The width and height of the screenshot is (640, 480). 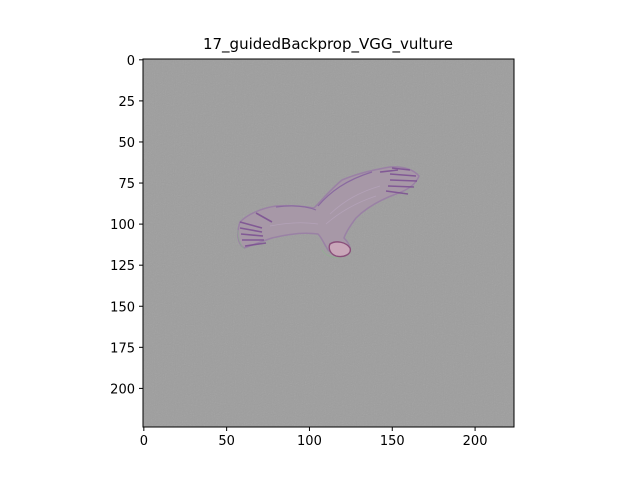 I want to click on x-tick-label: 50, so click(x=226, y=441).